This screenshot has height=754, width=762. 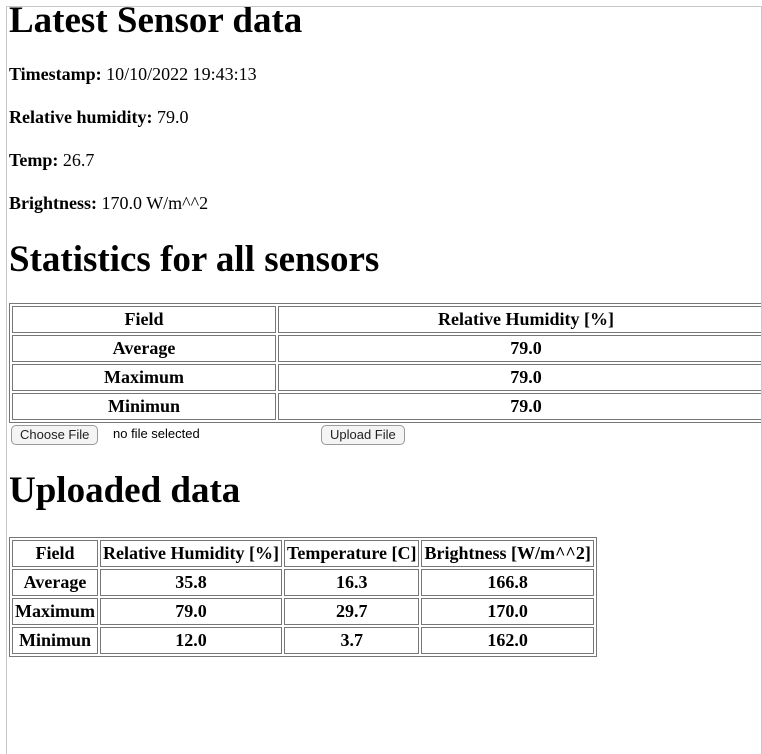 I want to click on row-brightness: 162.0, so click(x=507, y=640).